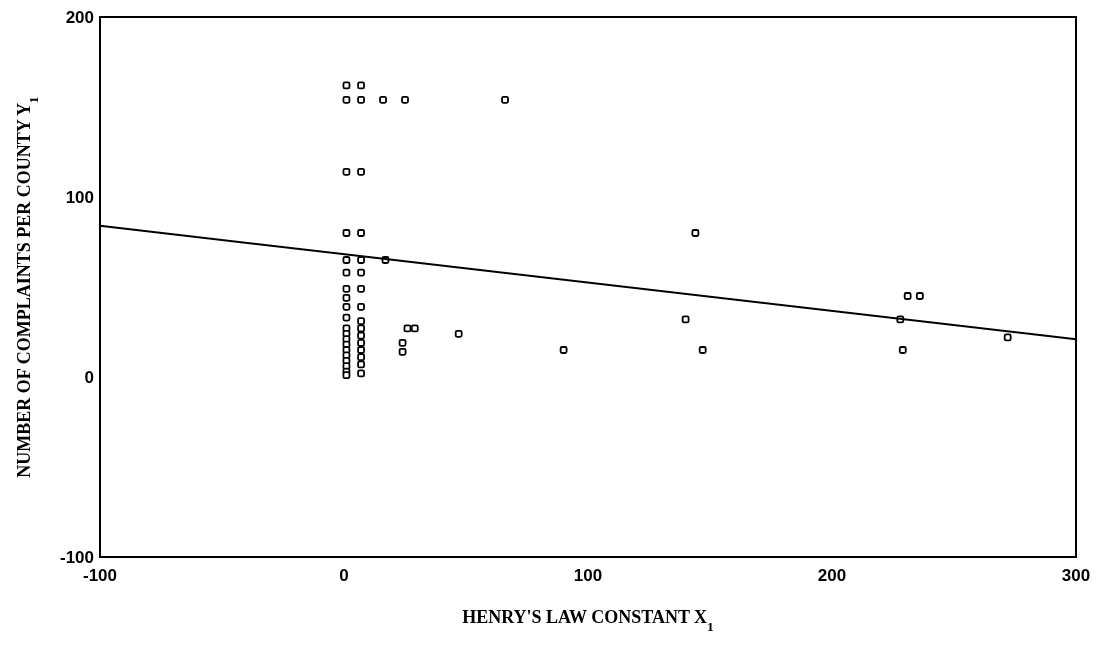 The image size is (1101, 645). I want to click on x-tick-label: 0, so click(344, 575).